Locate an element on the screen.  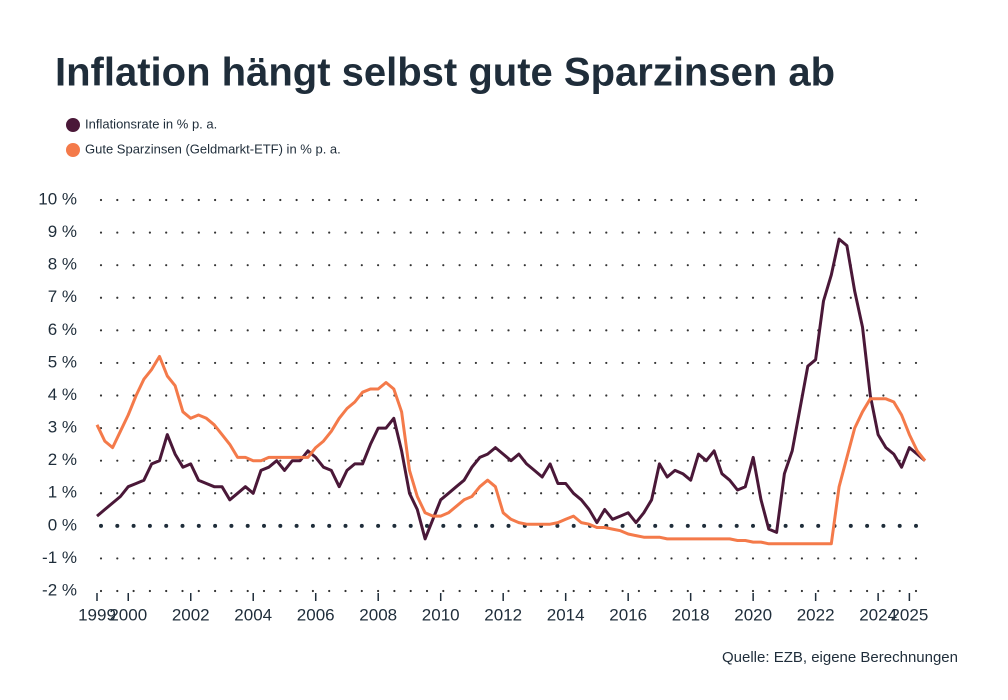
x-tick-label: 2022 is located at coordinates (816, 614).